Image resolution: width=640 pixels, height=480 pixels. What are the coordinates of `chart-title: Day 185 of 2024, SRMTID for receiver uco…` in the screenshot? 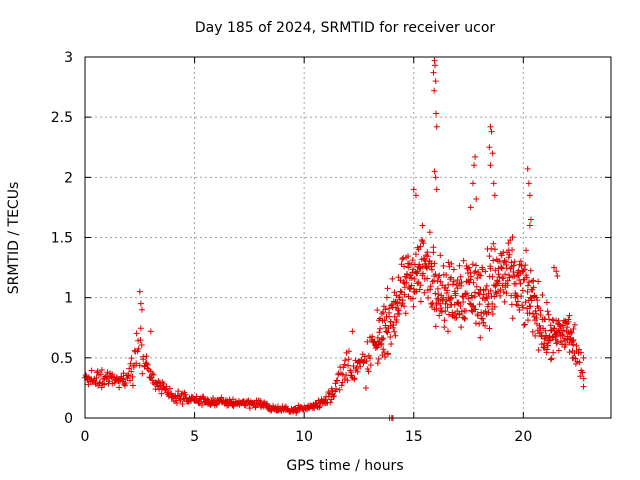 It's located at (345, 28).